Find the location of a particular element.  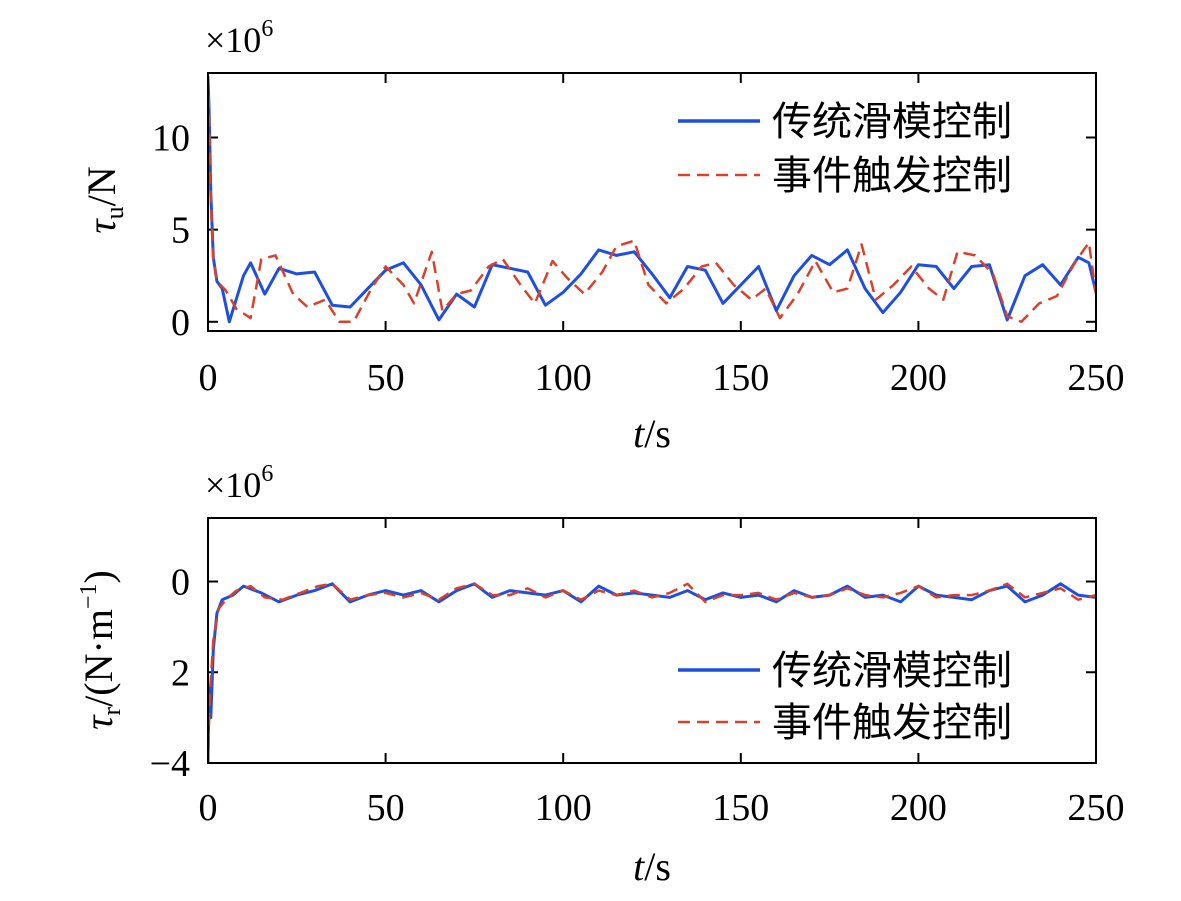

top-xlabel-unit: /s is located at coordinates (657, 433).